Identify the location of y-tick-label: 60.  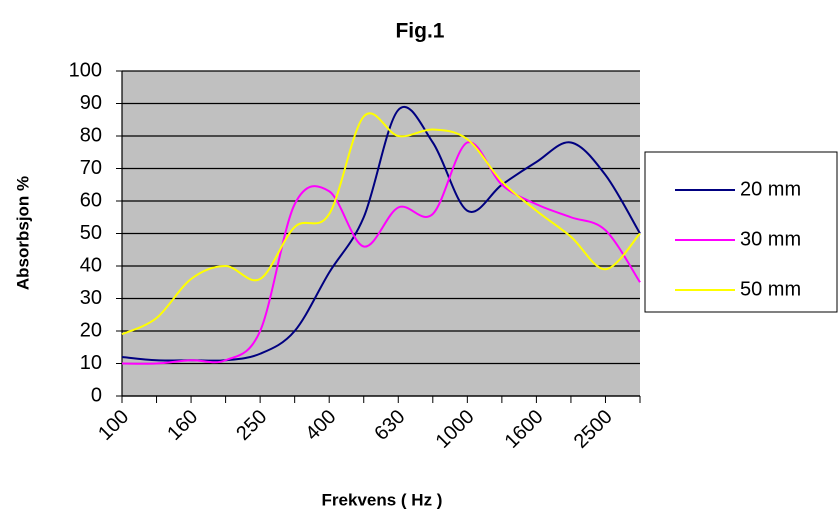
(91, 200).